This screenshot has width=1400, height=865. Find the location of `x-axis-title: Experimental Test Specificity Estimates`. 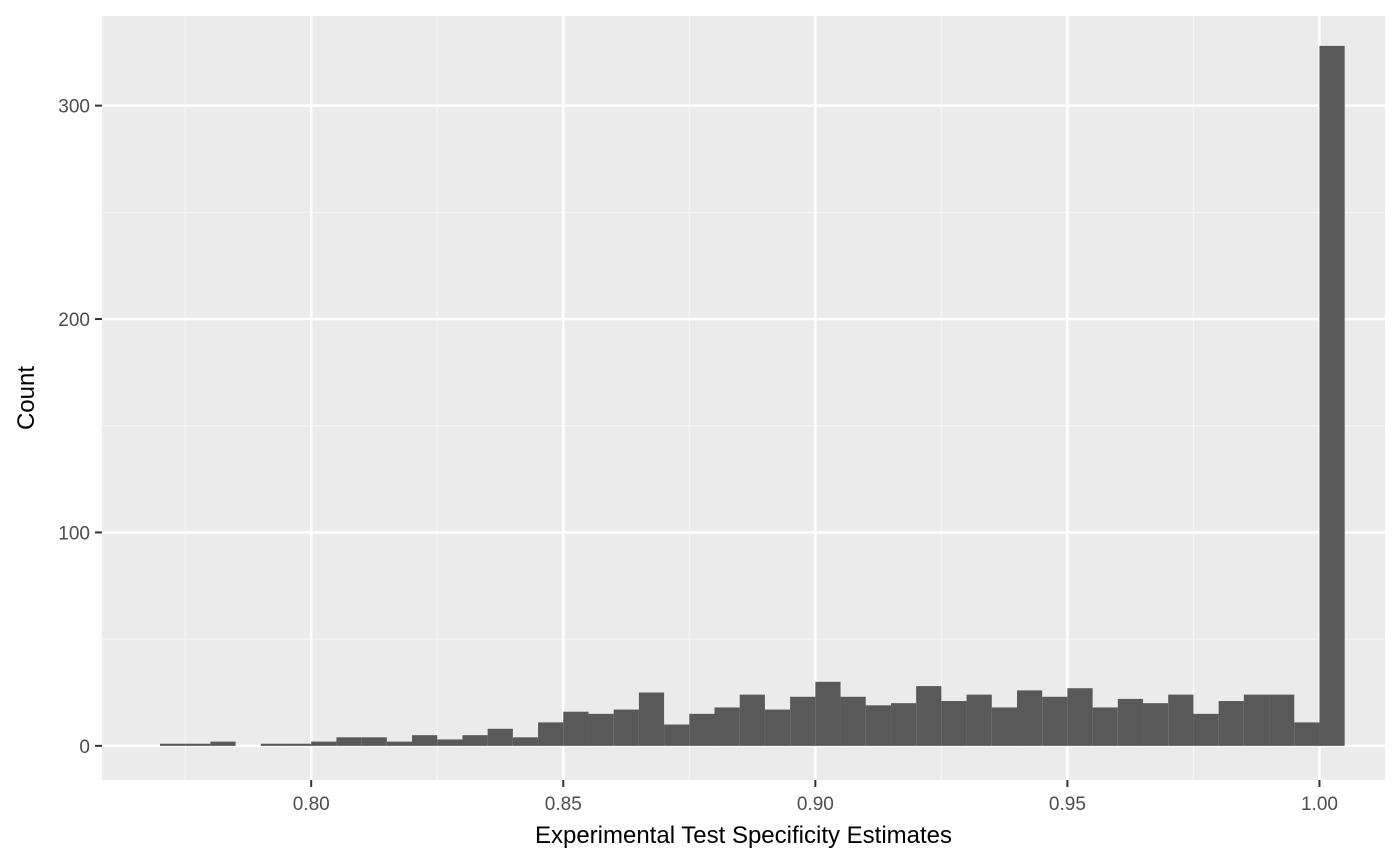

x-axis-title: Experimental Test Specificity Estimates is located at coordinates (743, 835).